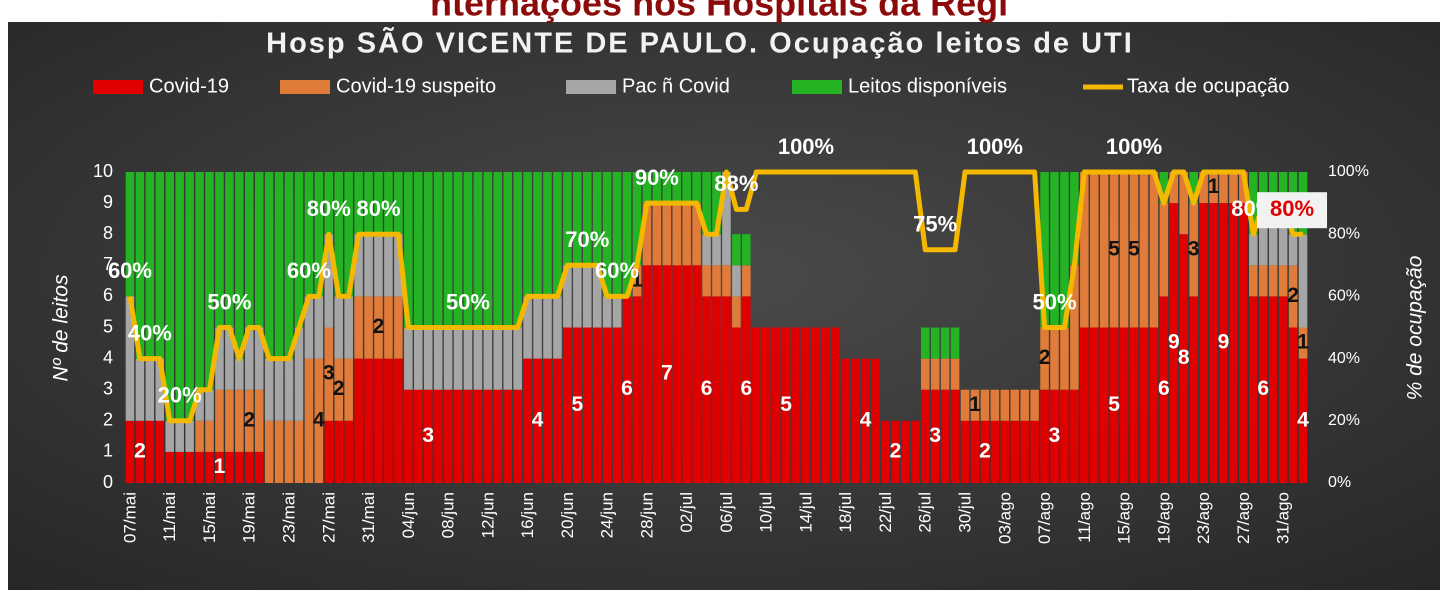 This screenshot has width=1447, height=593. Describe the element at coordinates (468, 301) in the screenshot. I see `rate-label: 50%` at that location.